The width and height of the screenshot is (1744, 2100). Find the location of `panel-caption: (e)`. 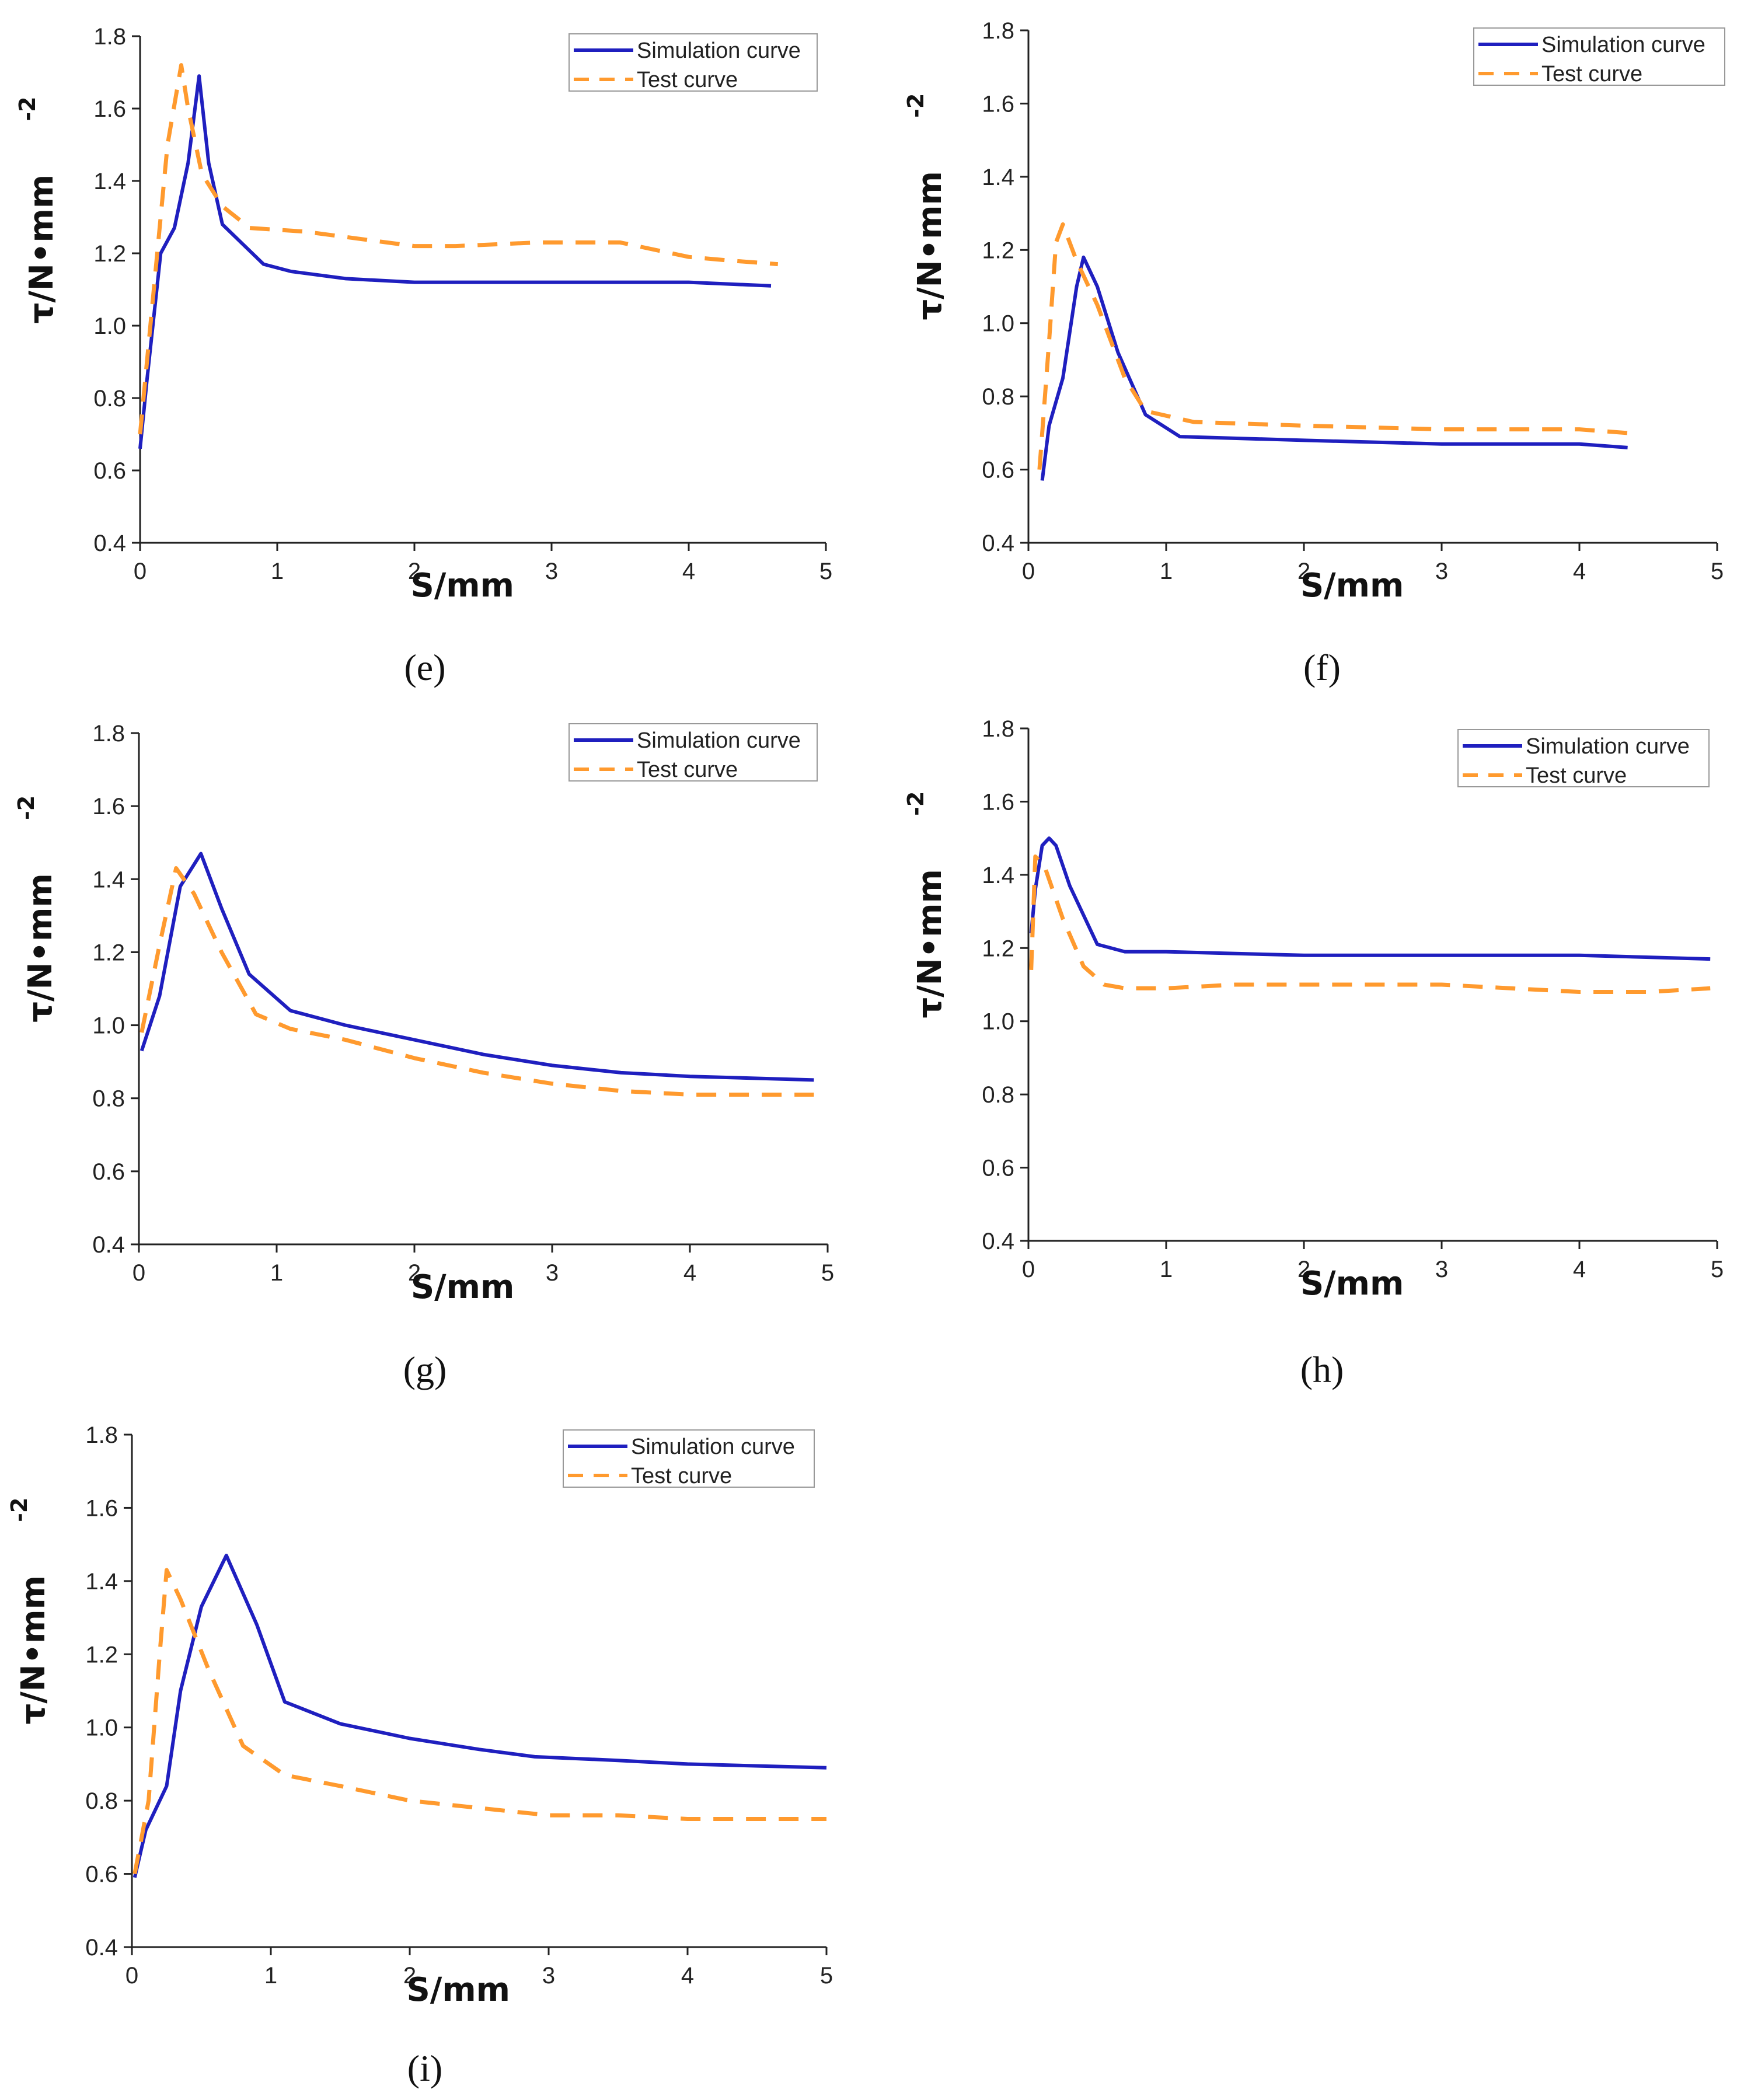

panel-caption: (e) is located at coordinates (425, 668).